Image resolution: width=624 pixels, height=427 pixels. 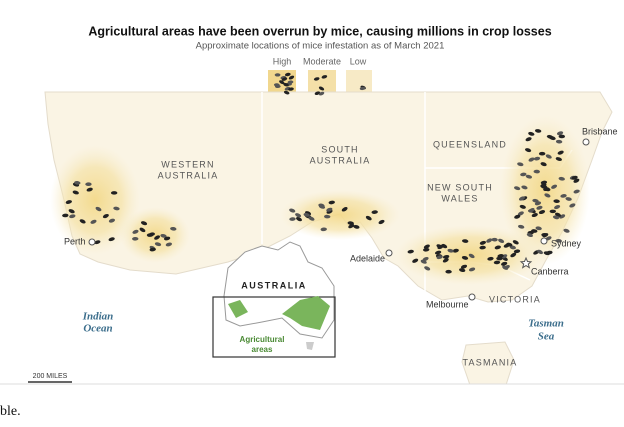 I want to click on water-label: Indian, so click(x=98, y=317).